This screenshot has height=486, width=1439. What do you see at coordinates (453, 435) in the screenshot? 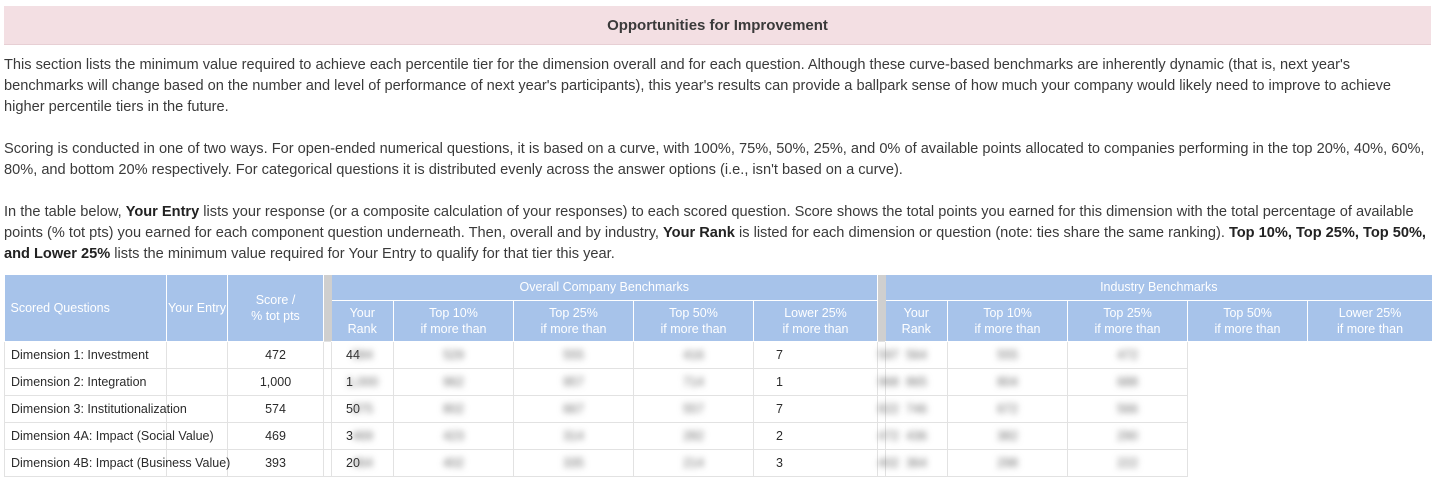
I see `row-overall-top25: 423` at bounding box center [453, 435].